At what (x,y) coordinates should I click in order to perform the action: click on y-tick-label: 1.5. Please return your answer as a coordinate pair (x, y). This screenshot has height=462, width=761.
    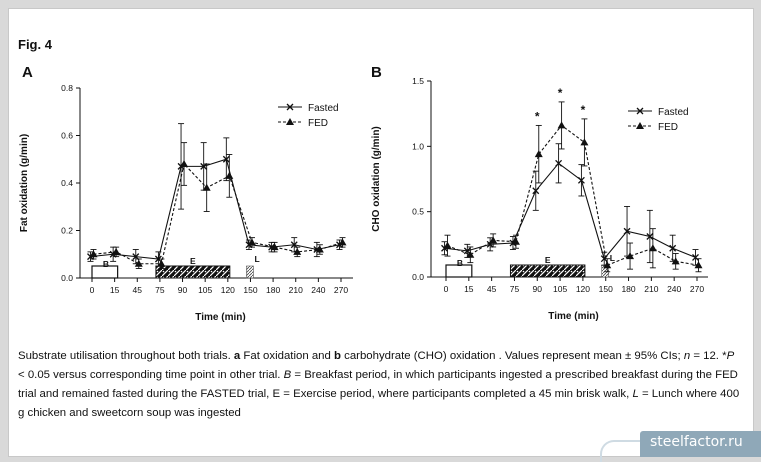
    Looking at the image, I should click on (418, 81).